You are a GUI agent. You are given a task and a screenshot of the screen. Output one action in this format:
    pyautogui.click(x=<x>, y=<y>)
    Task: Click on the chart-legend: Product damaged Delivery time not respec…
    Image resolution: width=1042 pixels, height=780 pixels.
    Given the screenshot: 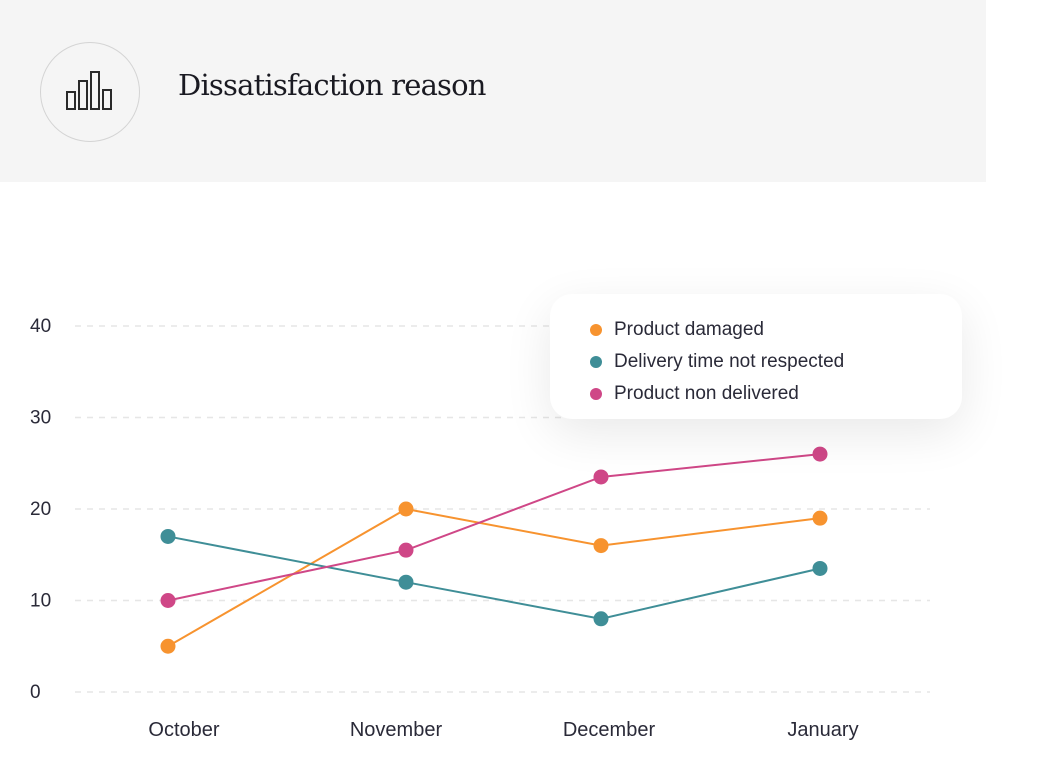 What is the action you would take?
    pyautogui.click(x=756, y=356)
    